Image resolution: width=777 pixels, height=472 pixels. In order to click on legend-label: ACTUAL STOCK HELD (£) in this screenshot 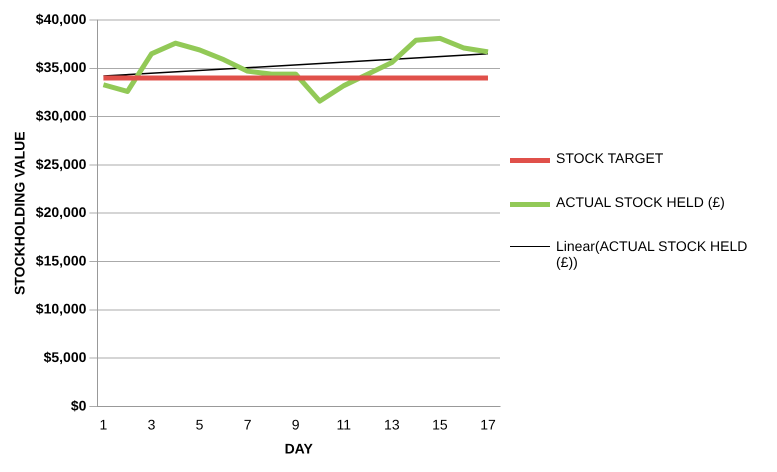, I will do `click(640, 202)`.